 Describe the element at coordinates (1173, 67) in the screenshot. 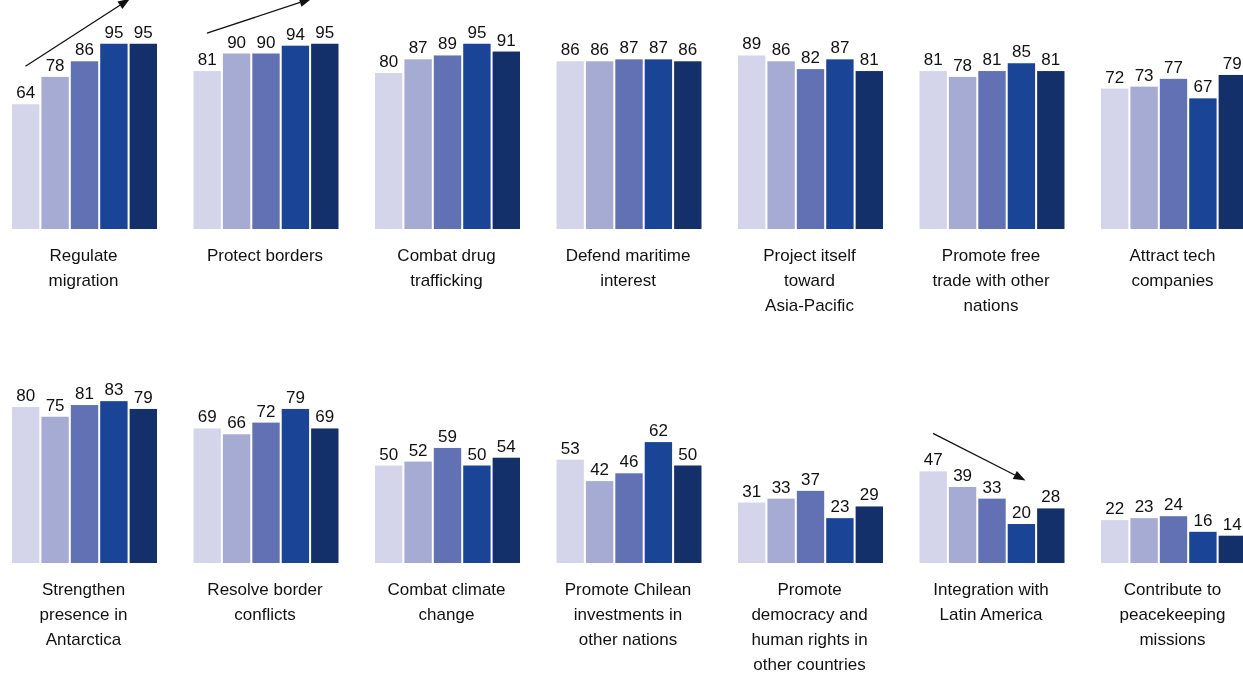

I see `data-label: 77` at that location.